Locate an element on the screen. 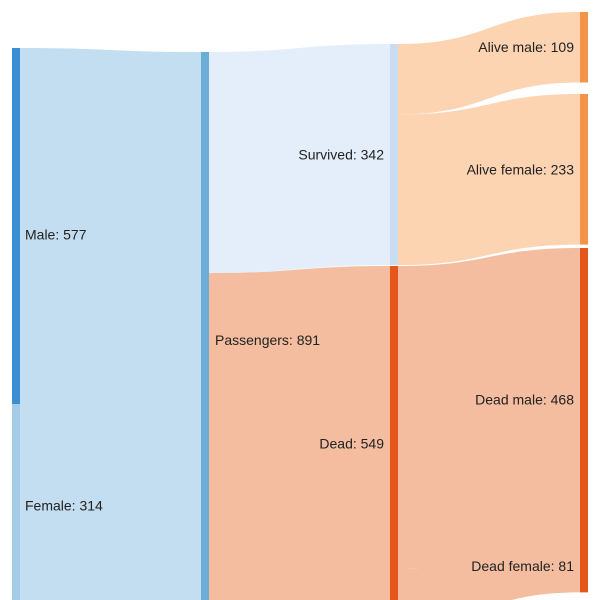 The image size is (600, 600). node-survived is located at coordinates (394, 155).